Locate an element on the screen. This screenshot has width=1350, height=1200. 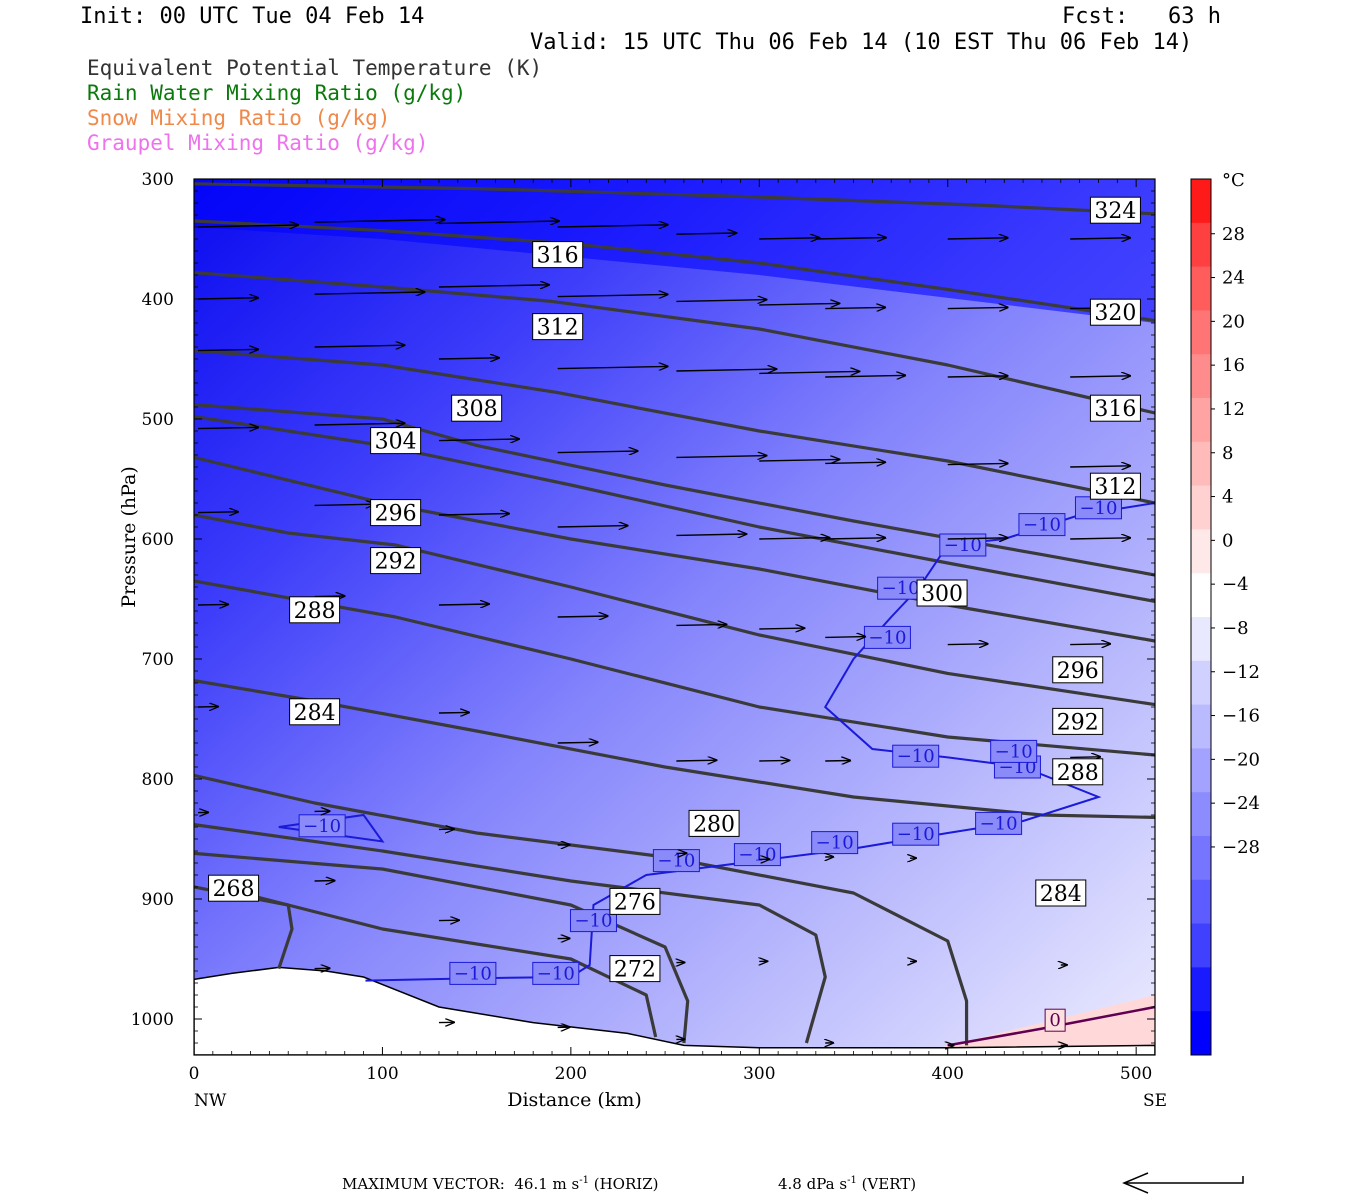
colorbar-tick-label: 20 is located at coordinates (1233, 321).